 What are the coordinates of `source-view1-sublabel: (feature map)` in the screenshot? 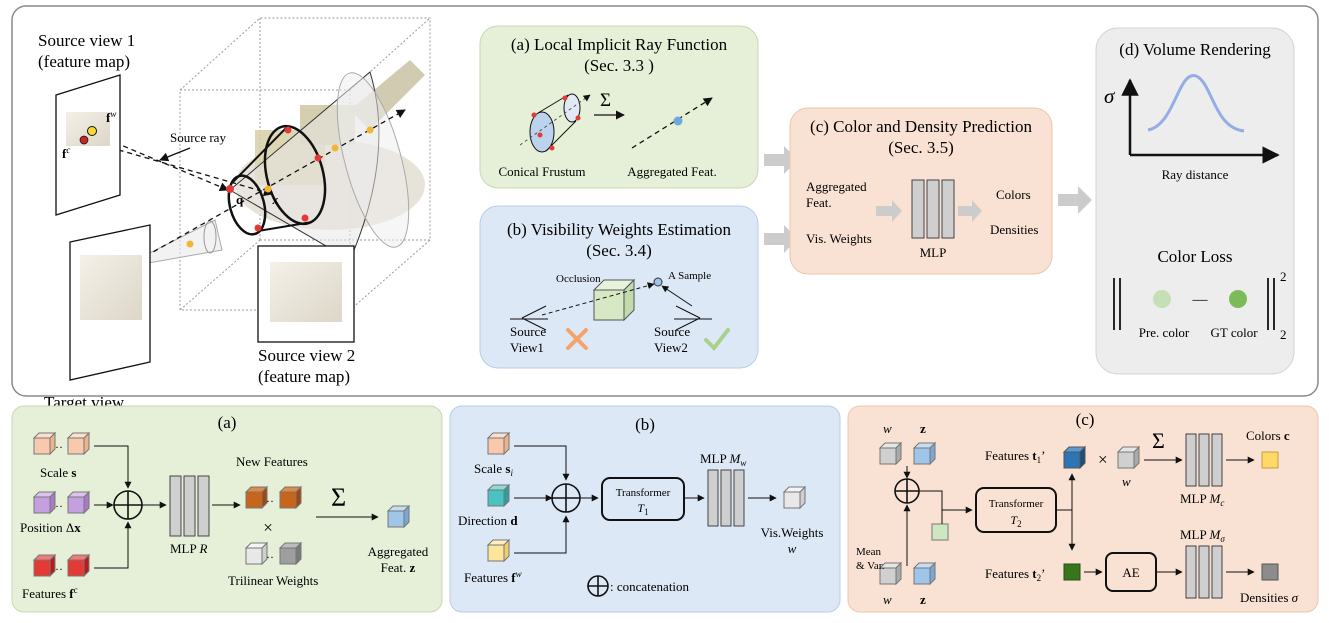 It's located at (84, 61).